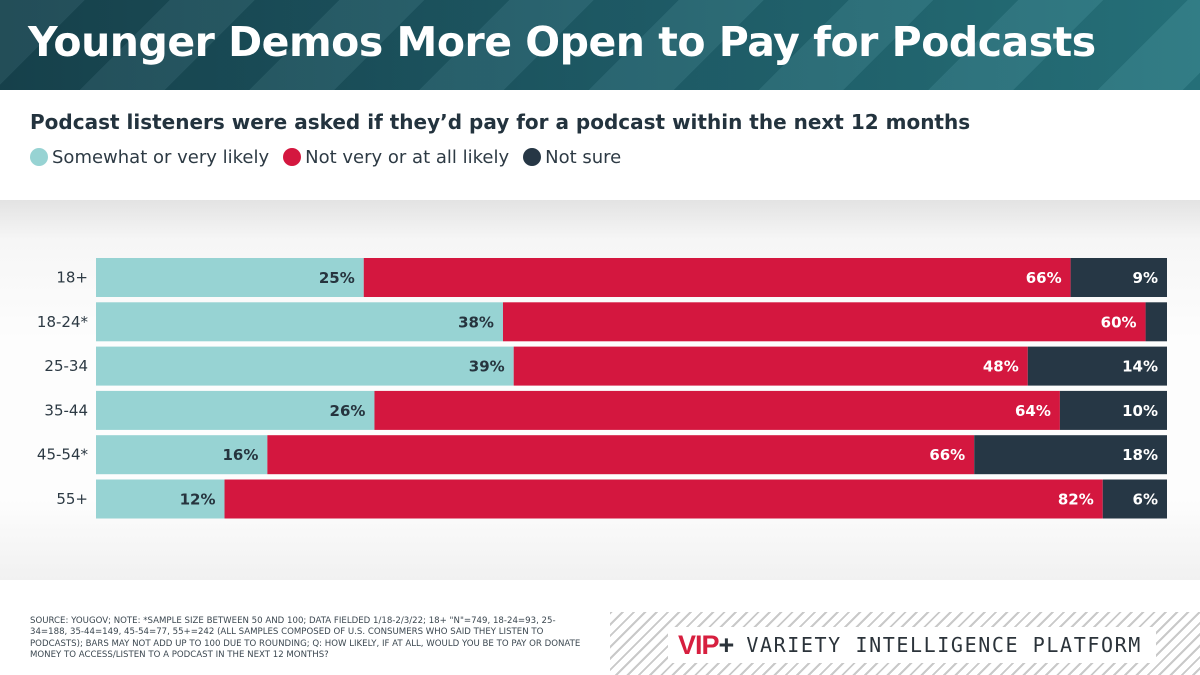 The width and height of the screenshot is (1200, 675). I want to click on data-label-not-likely: 64%, so click(1033, 411).